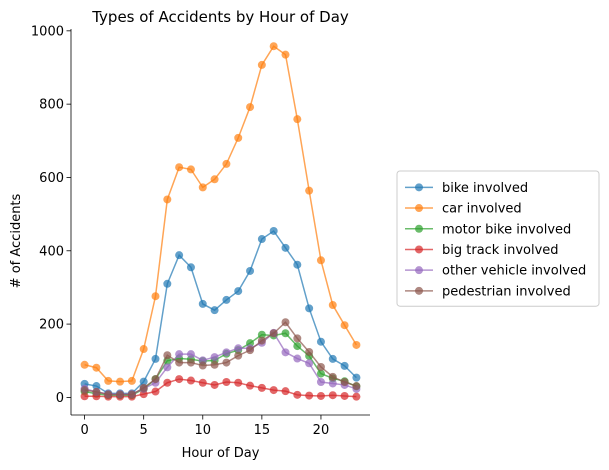 Image resolution: width=609 pixels, height=470 pixels. I want to click on legend-item: bike involved, so click(466, 188).